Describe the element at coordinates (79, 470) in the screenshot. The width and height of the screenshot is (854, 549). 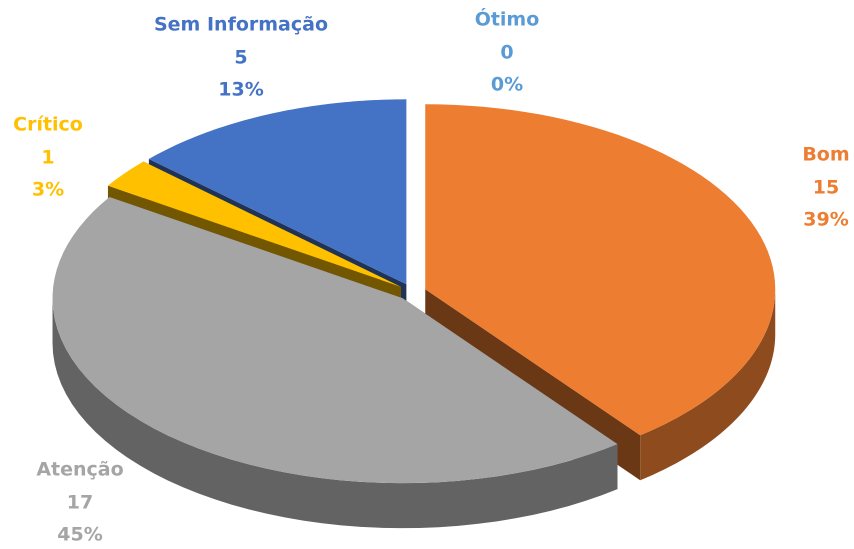
I see `label-name: Atenção` at that location.